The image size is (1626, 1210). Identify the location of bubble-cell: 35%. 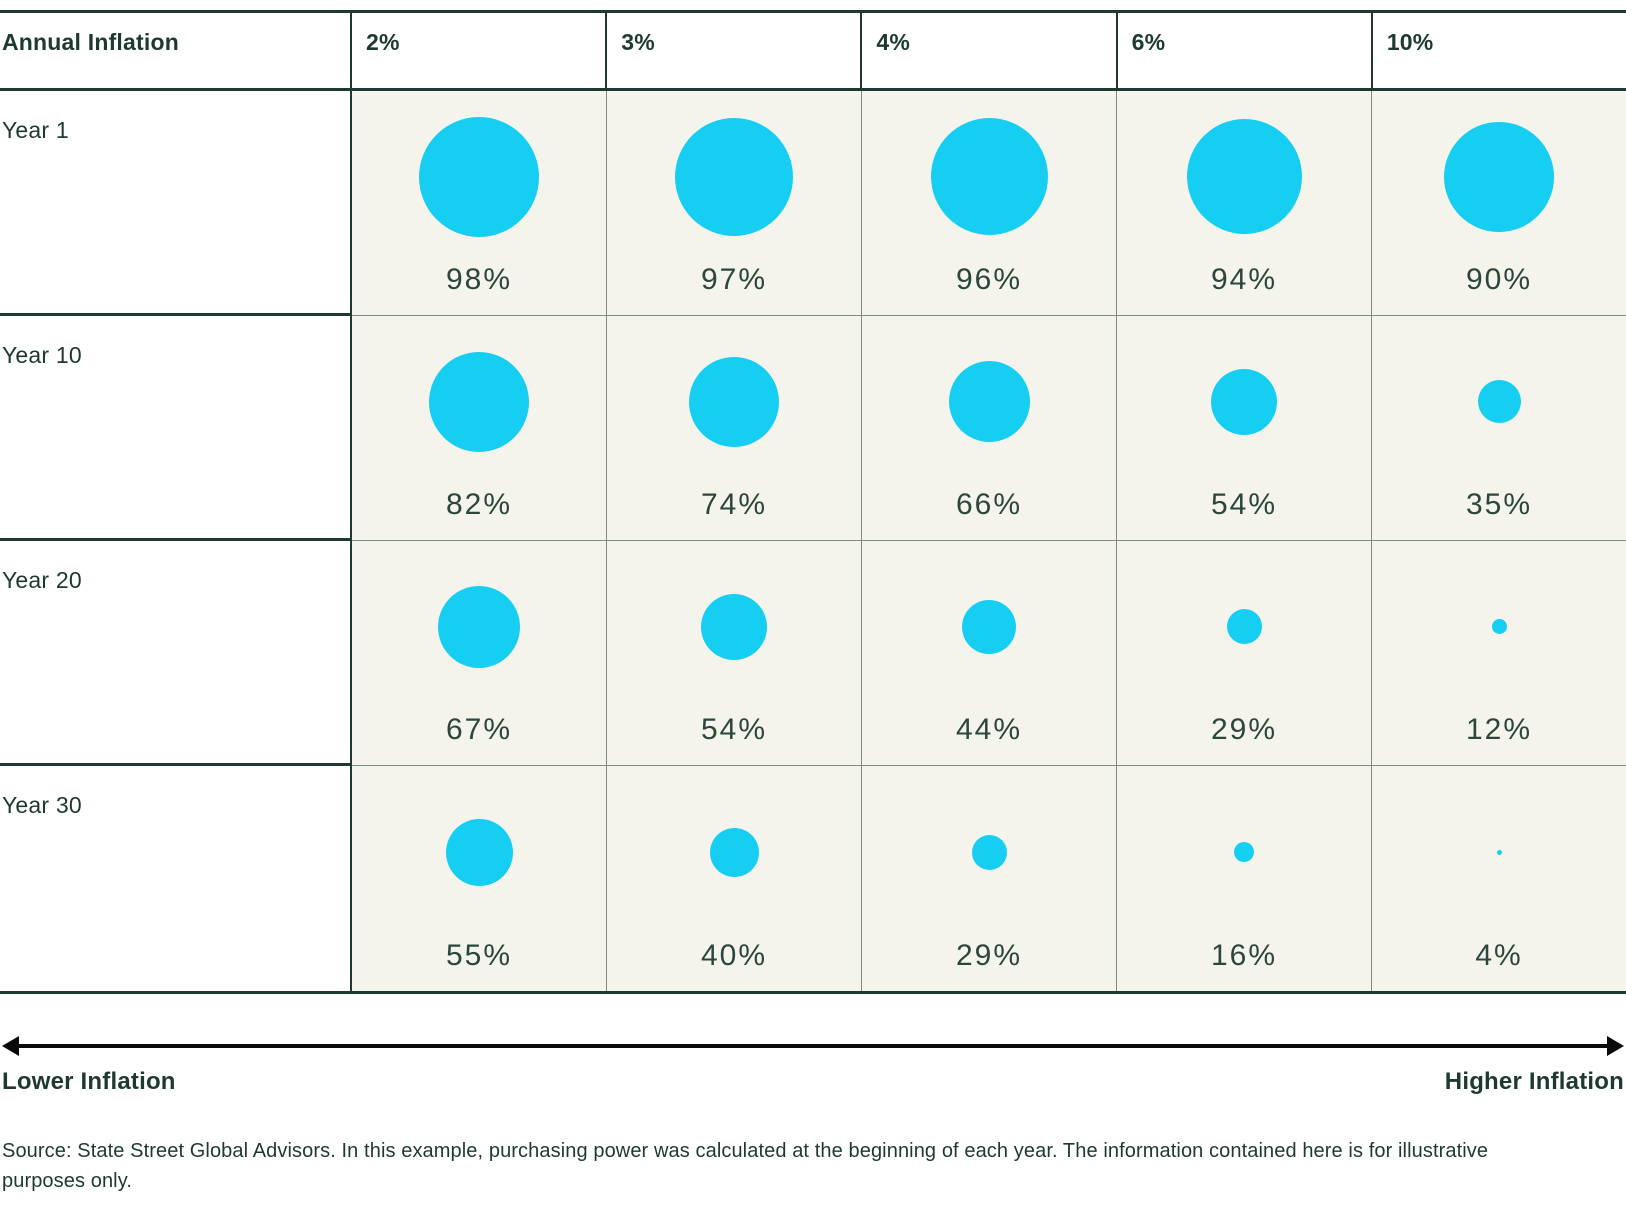
(1498, 428).